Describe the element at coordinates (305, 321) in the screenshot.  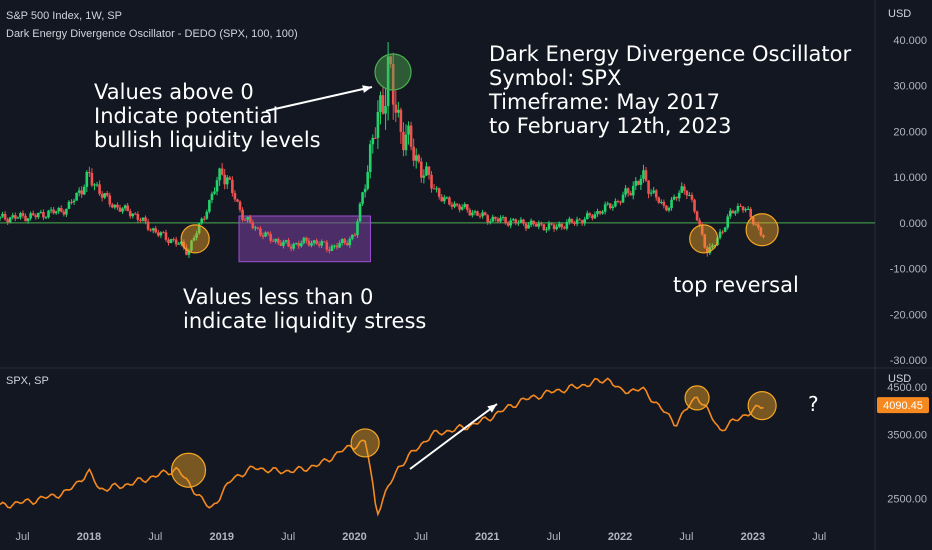
I see `below-zero-line-2: indicate liquidity stress` at that location.